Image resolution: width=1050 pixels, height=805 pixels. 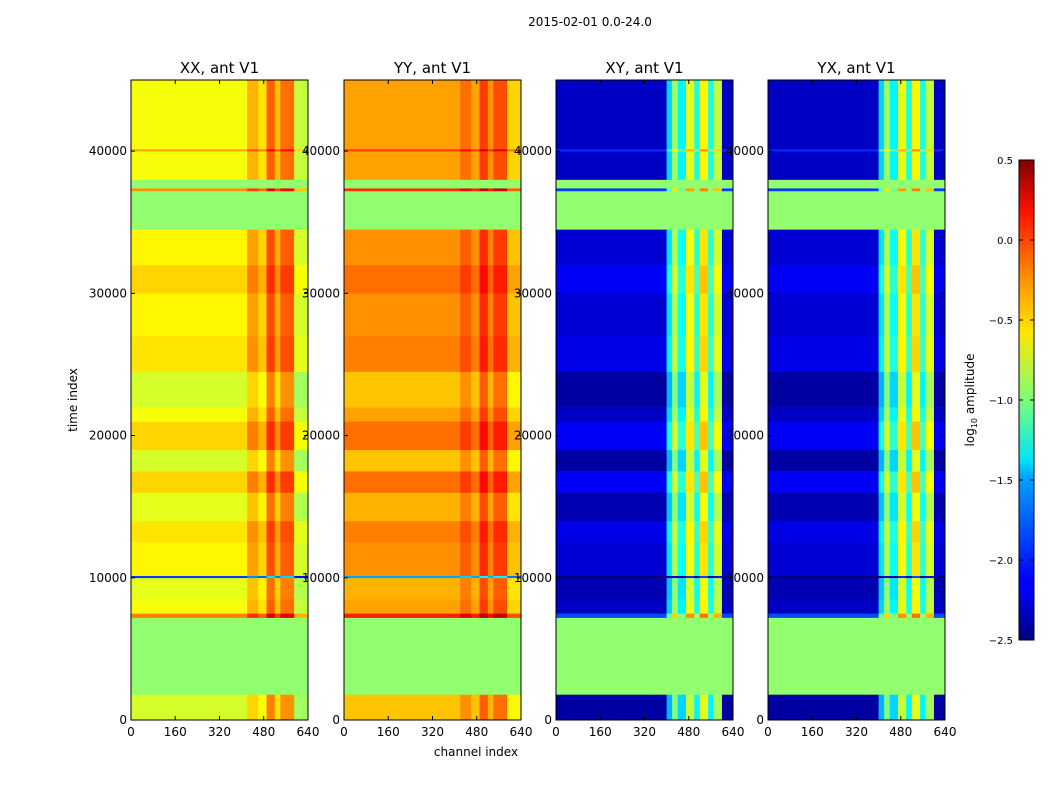 What do you see at coordinates (644, 68) in the screenshot?
I see `panel-title: XY, ant V1` at bounding box center [644, 68].